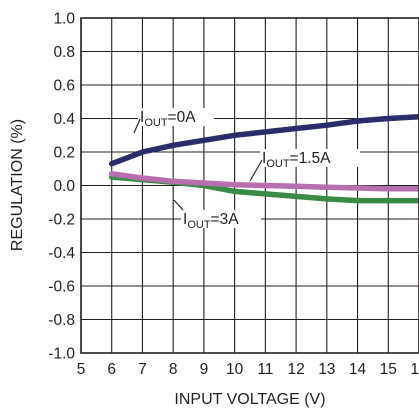 The height and width of the screenshot is (414, 419). What do you see at coordinates (204, 369) in the screenshot?
I see `x-tick-label: 9` at bounding box center [204, 369].